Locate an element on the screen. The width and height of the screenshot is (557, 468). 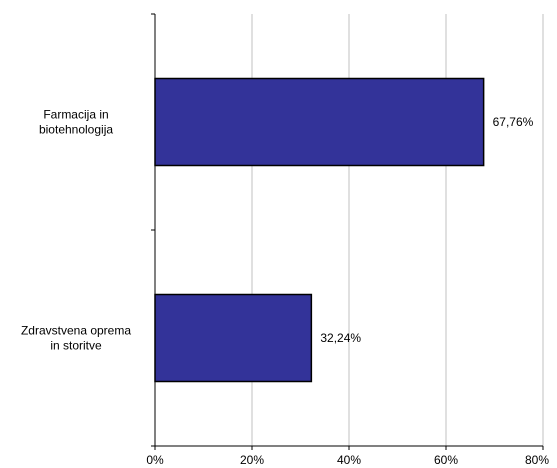
x-tick-label-1: 20% is located at coordinates (252, 460).